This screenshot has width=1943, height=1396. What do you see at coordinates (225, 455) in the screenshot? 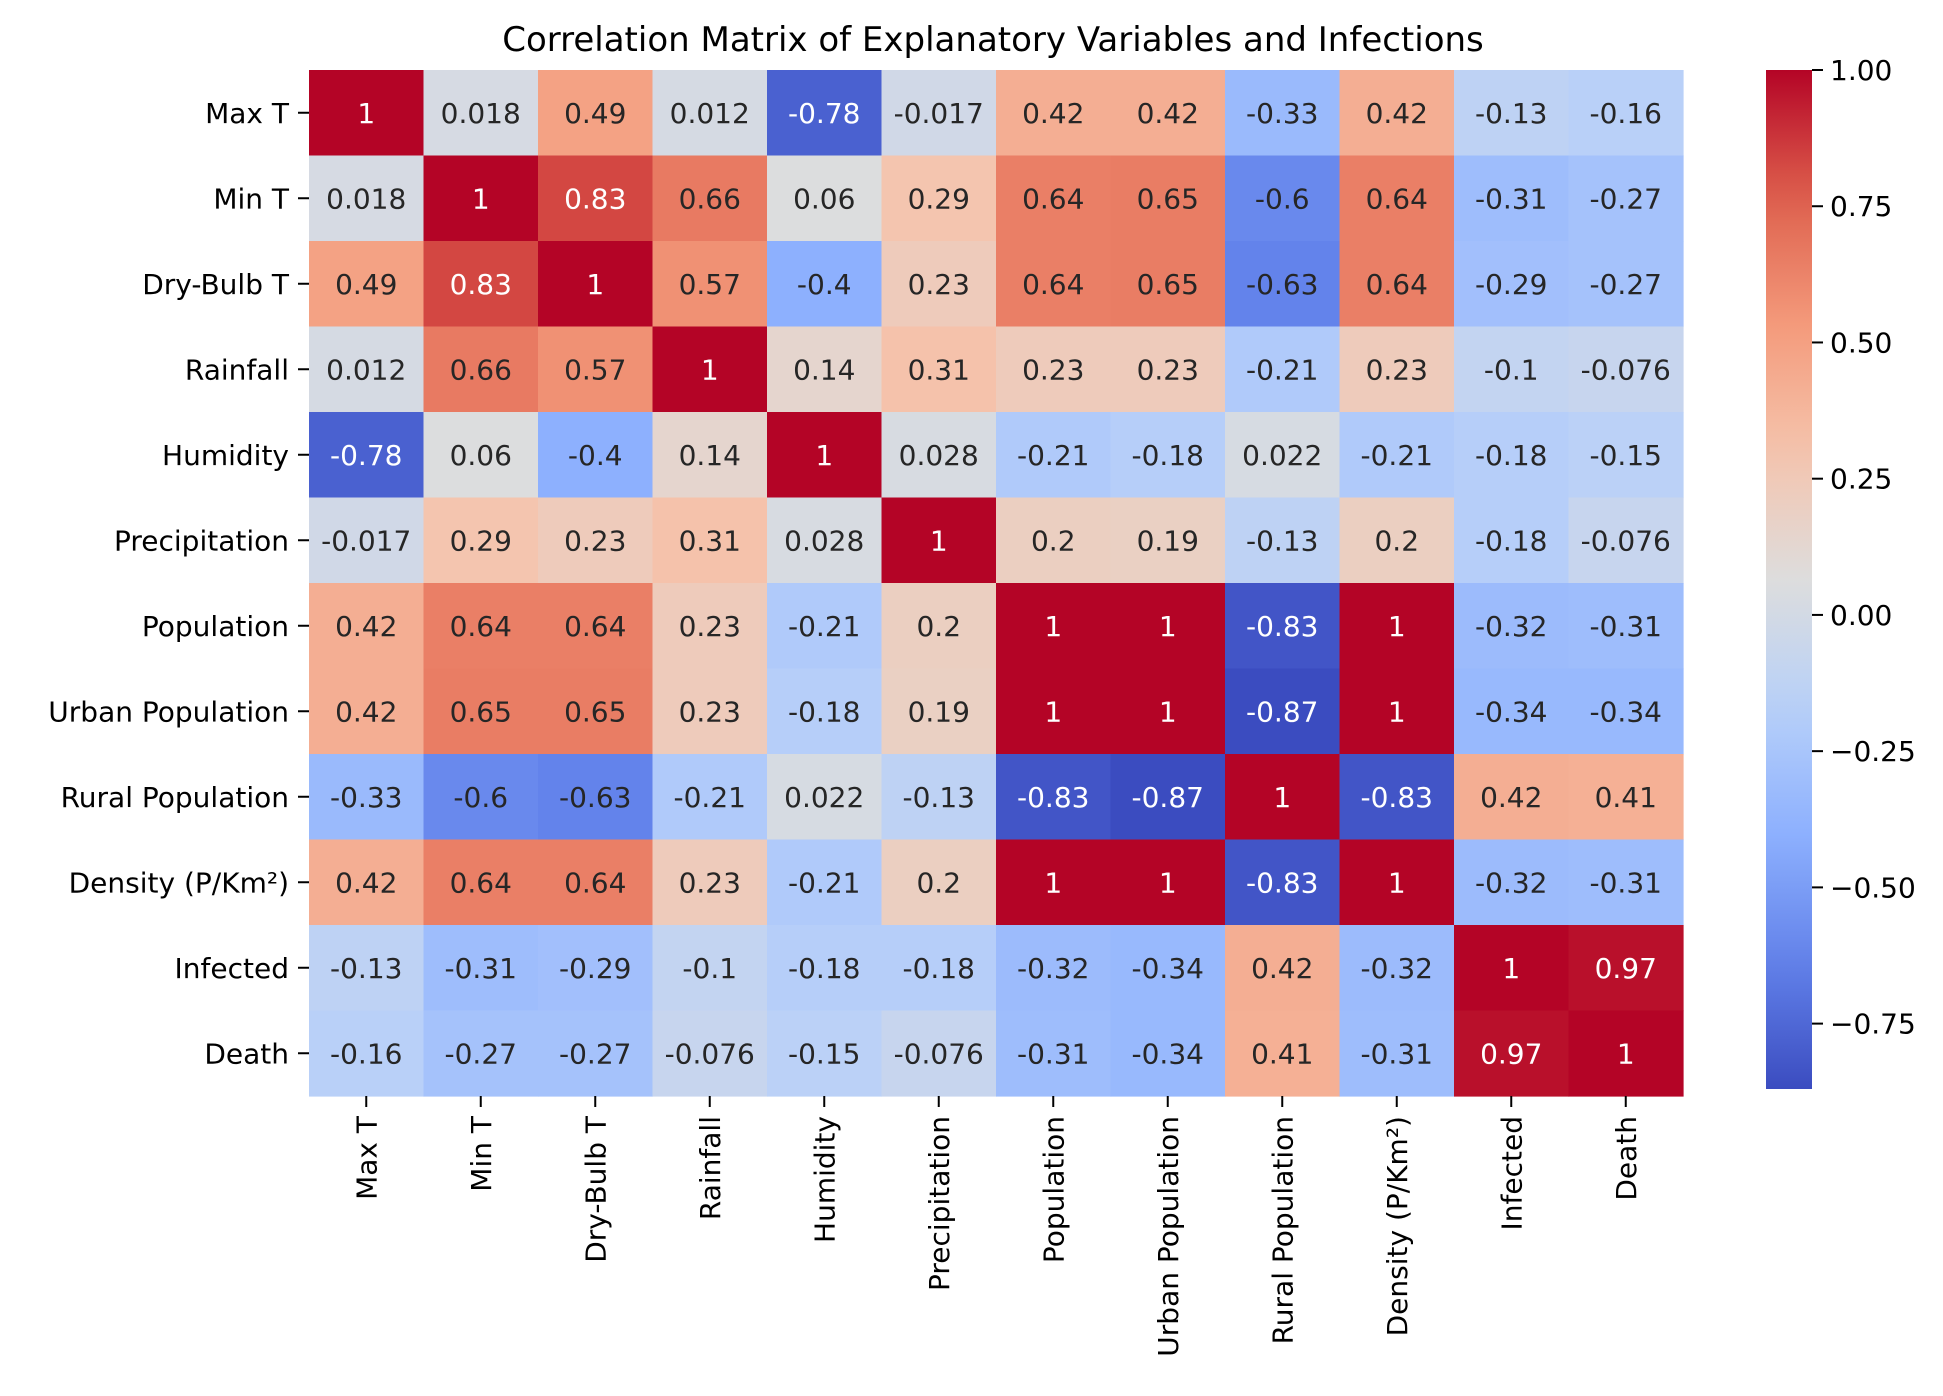
I see `y-tick-label: Humidity` at bounding box center [225, 455].